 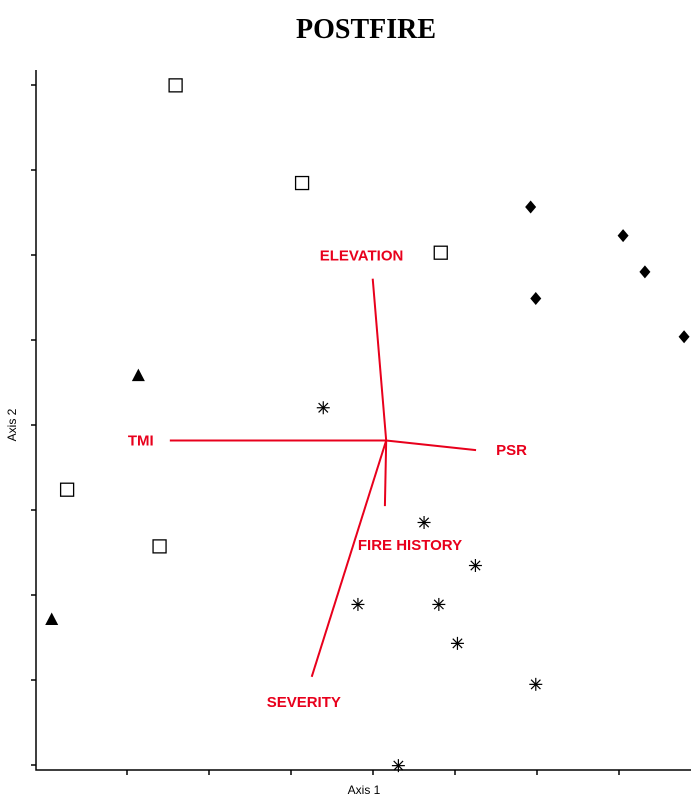 What do you see at coordinates (141, 441) in the screenshot?
I see `vector-label-tmi: TMI` at bounding box center [141, 441].